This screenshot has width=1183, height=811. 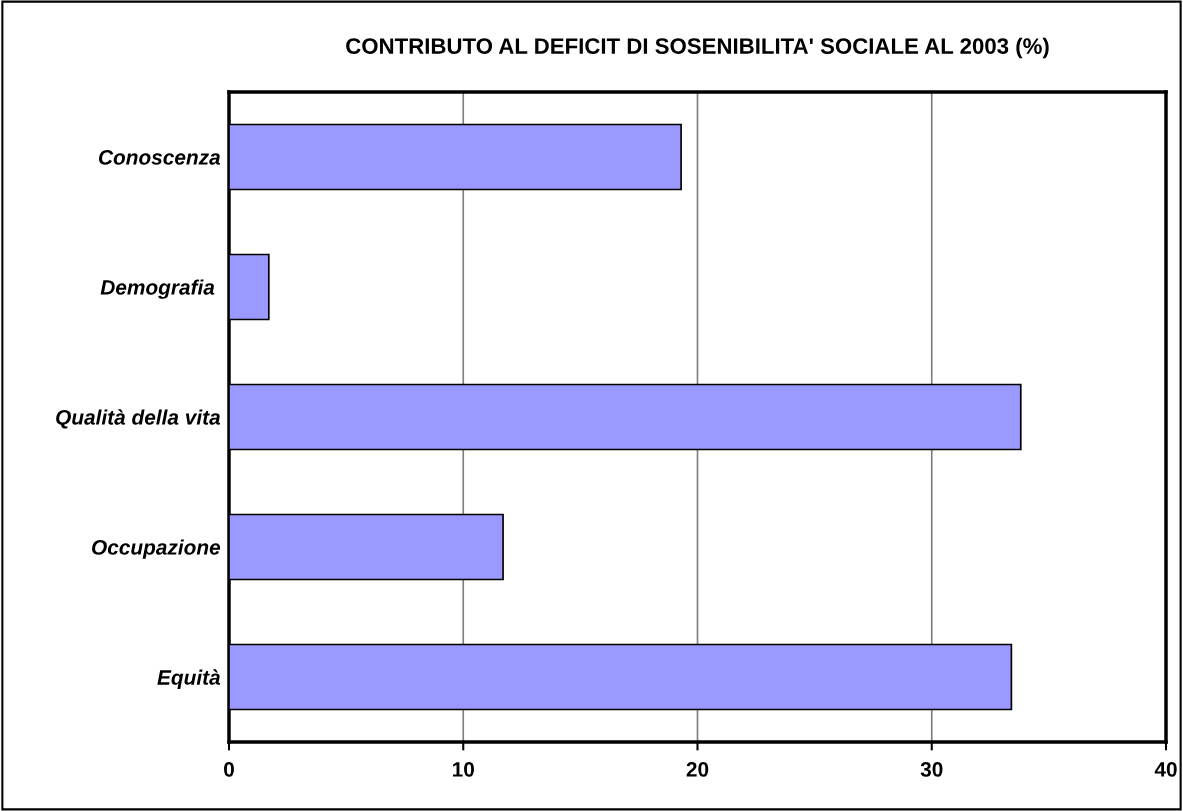 I want to click on x-tick-label: 20, so click(x=697, y=769).